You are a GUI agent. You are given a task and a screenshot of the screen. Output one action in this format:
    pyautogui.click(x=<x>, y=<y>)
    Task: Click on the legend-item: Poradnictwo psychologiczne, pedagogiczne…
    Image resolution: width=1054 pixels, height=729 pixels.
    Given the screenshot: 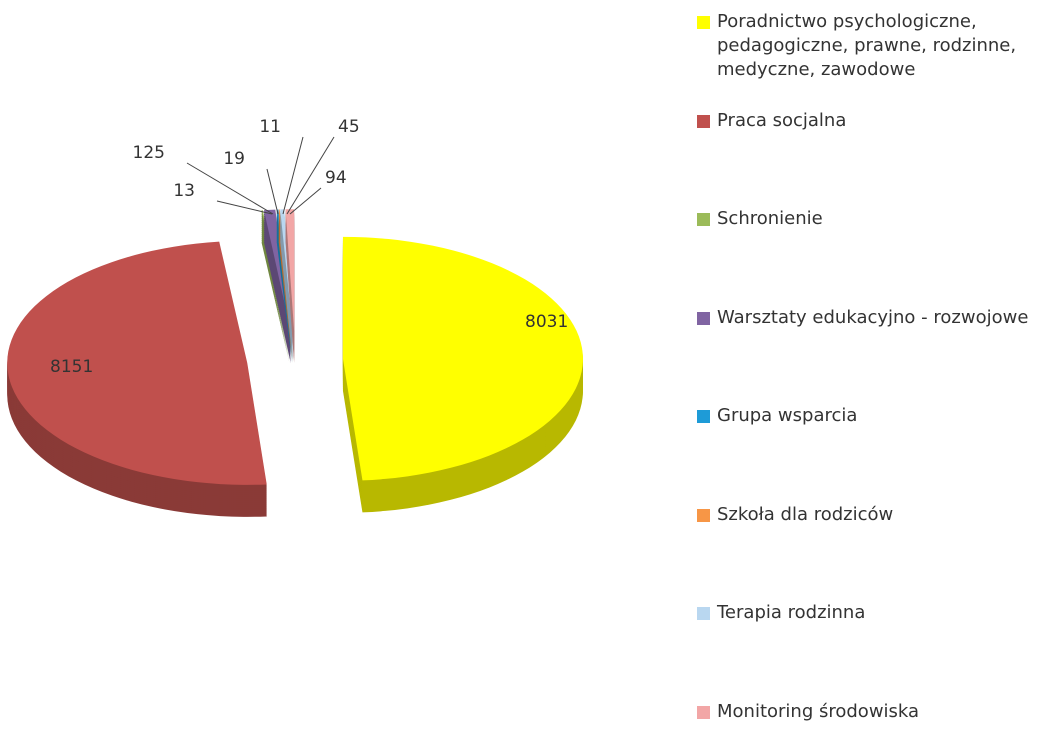 What is the action you would take?
    pyautogui.click(x=875, y=46)
    